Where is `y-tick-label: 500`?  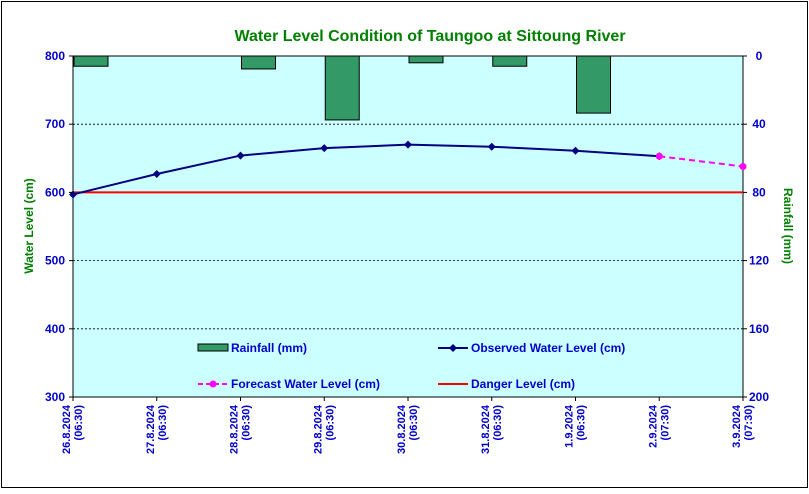
y-tick-label: 500 is located at coordinates (55, 261).